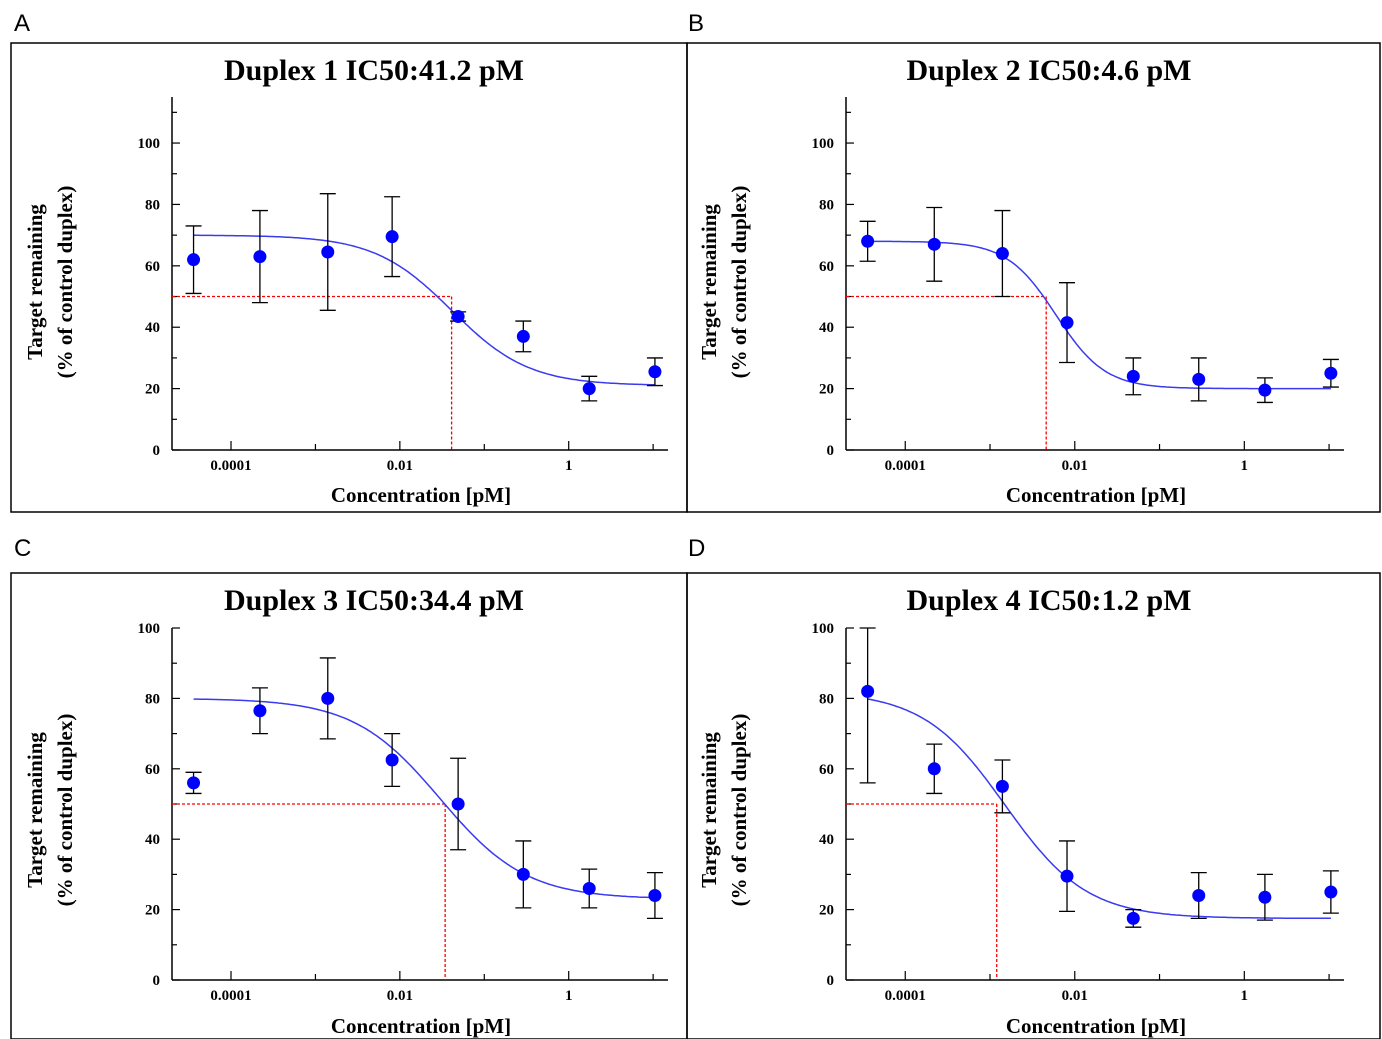 This screenshot has width=1382, height=1039. Describe the element at coordinates (1048, 70) in the screenshot. I see `chart-title: Duplex 2 IC50:4.6 pM` at that location.